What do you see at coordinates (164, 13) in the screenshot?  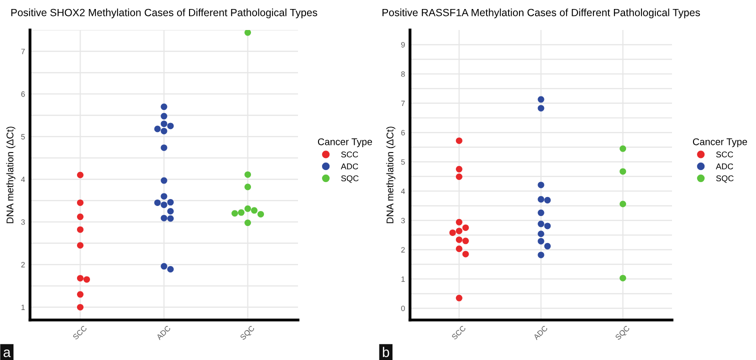 I see `chart-title: Positive SHOX2 Methylation Cases of Different Pathological Types` at bounding box center [164, 13].